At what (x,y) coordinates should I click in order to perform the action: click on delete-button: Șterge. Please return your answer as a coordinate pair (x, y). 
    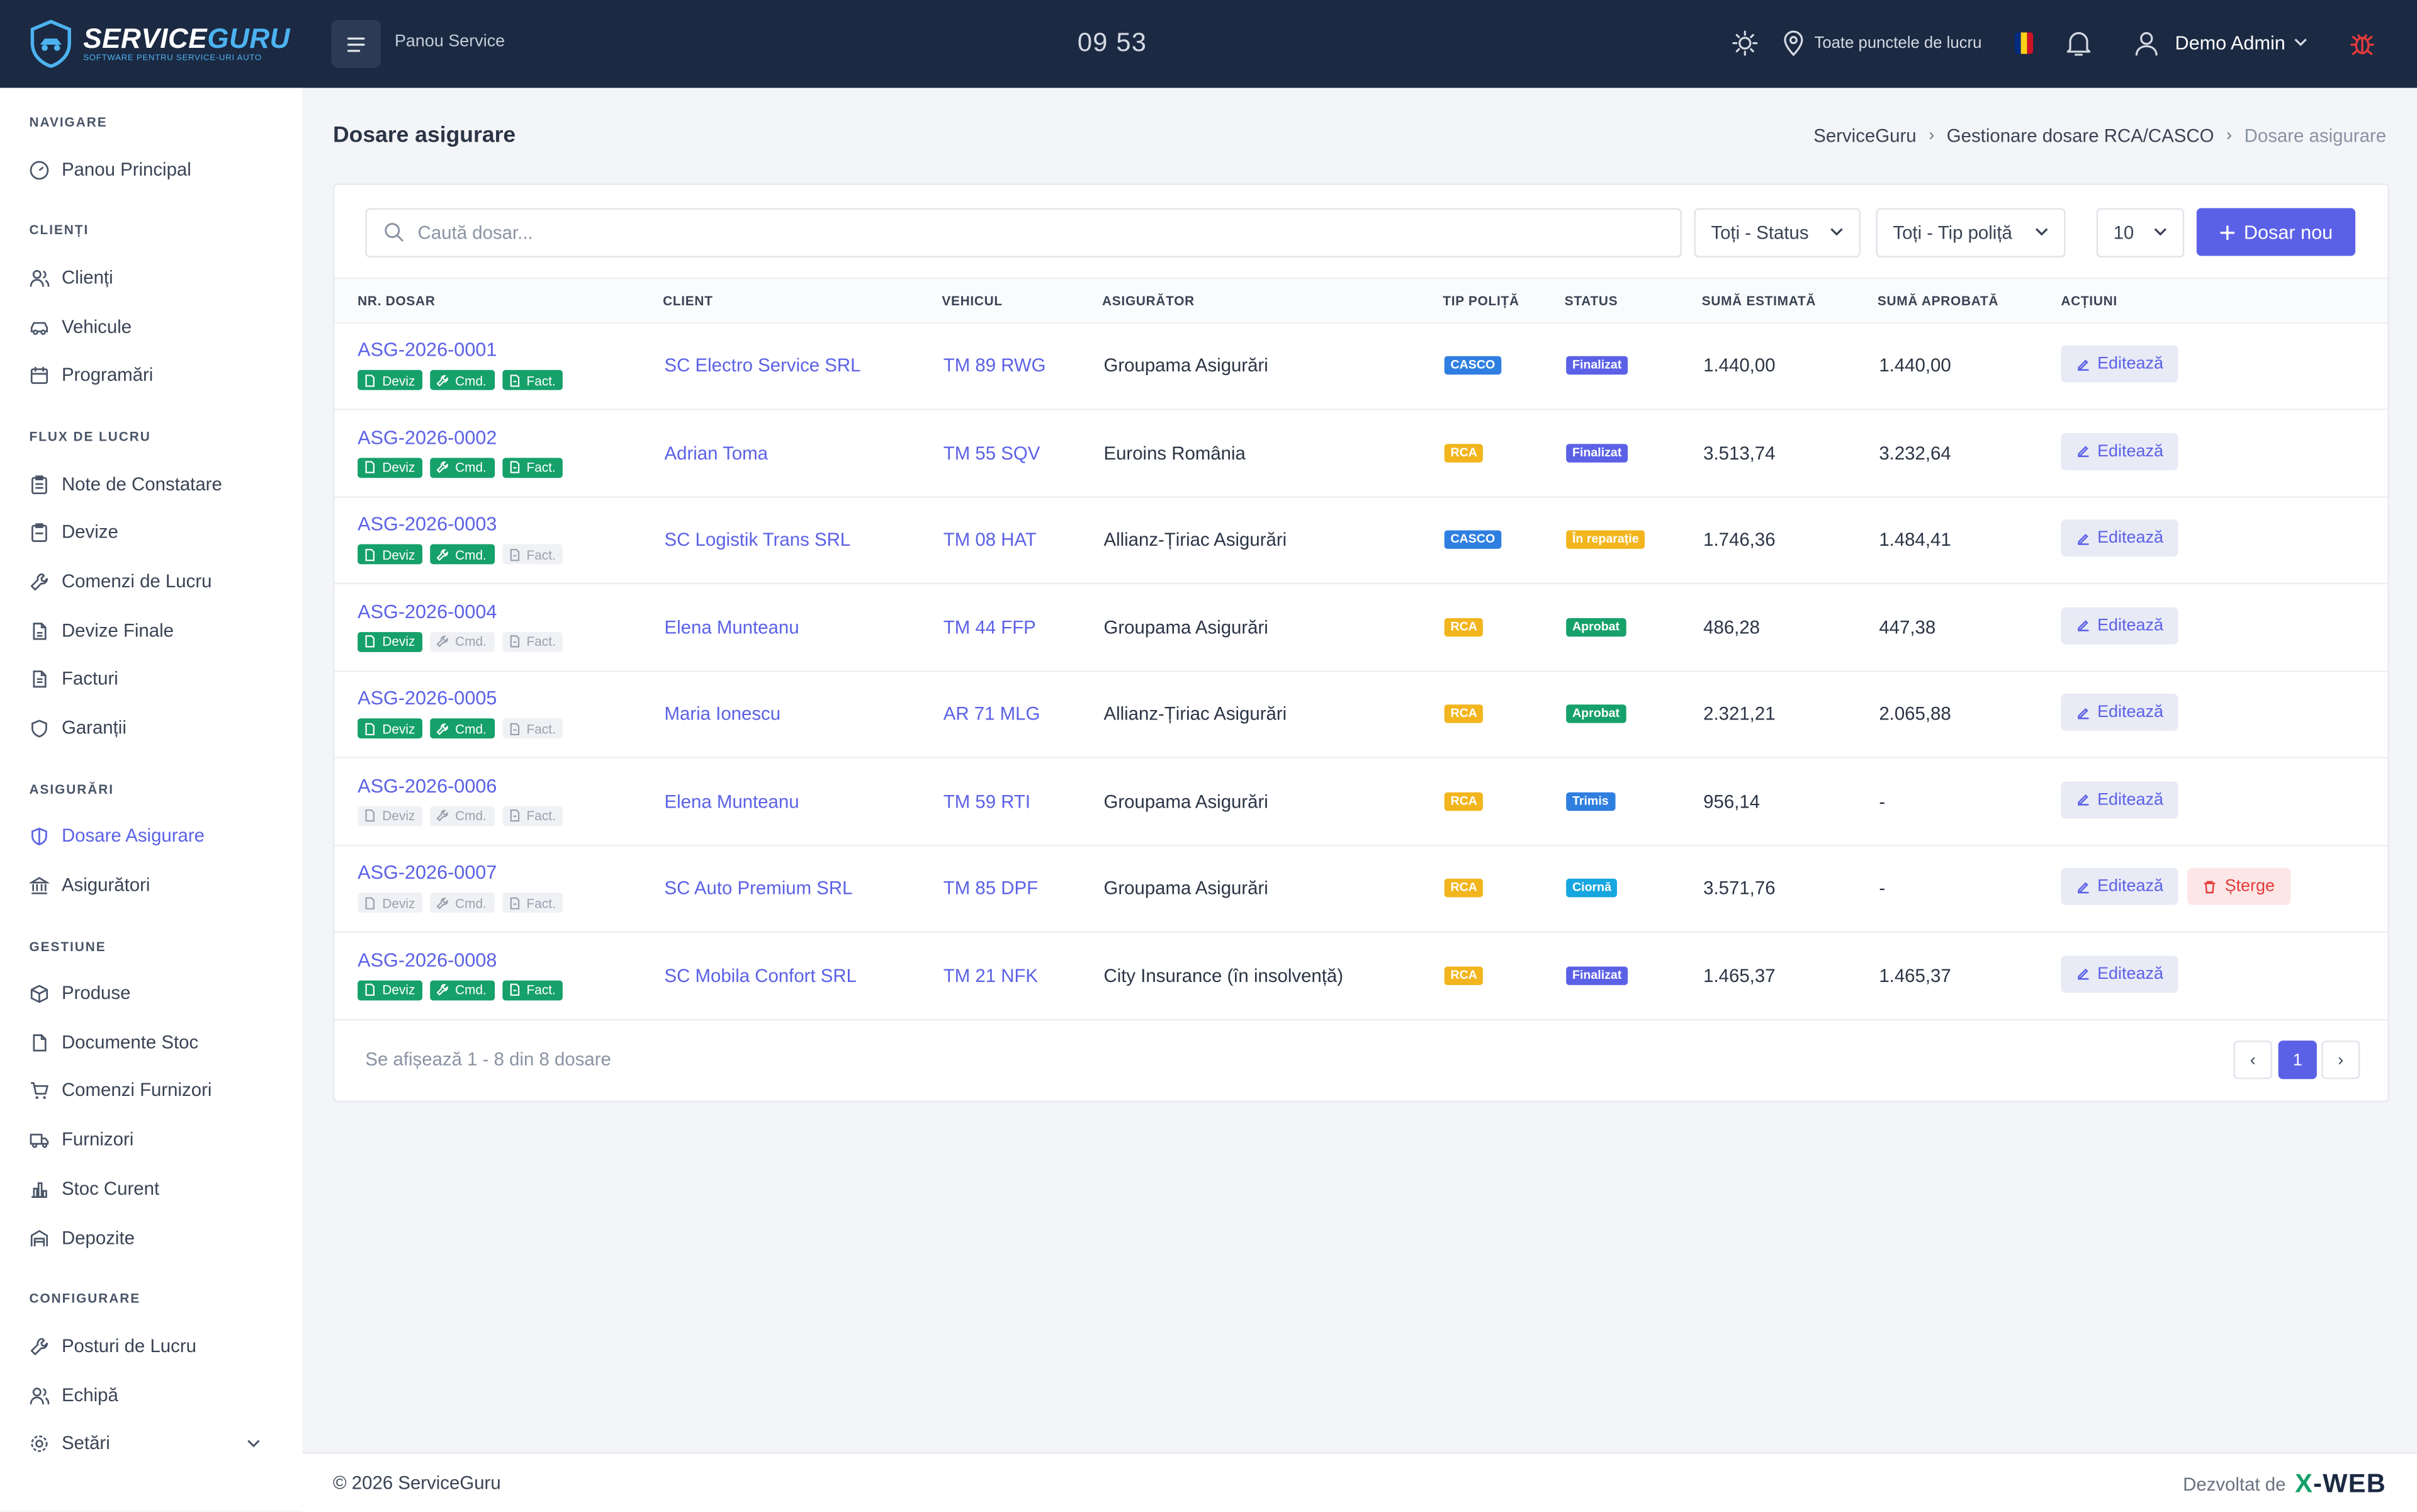
    Looking at the image, I should click on (2239, 886).